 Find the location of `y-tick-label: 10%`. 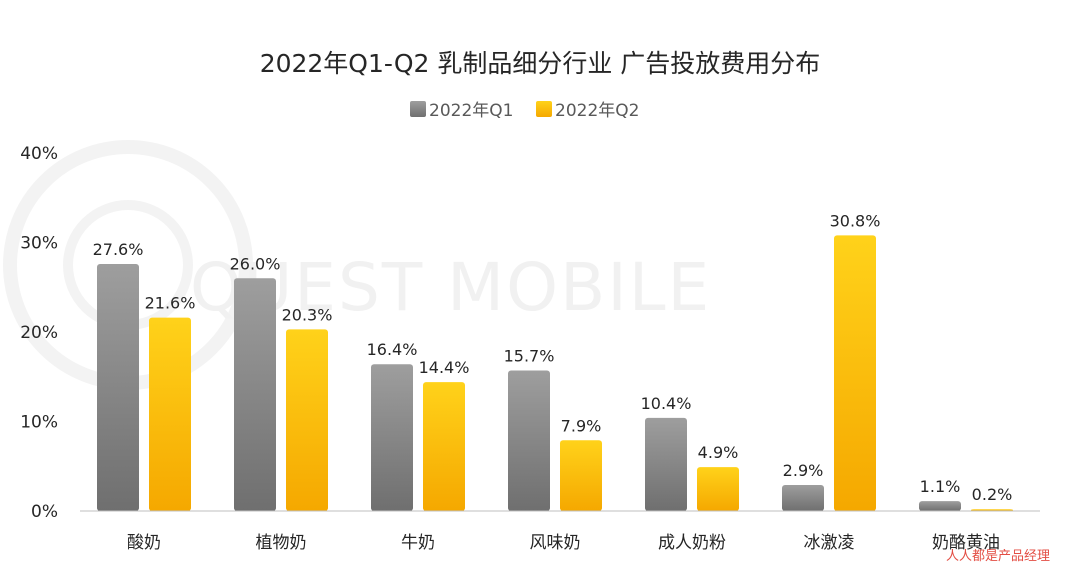

y-tick-label: 10% is located at coordinates (39, 423).